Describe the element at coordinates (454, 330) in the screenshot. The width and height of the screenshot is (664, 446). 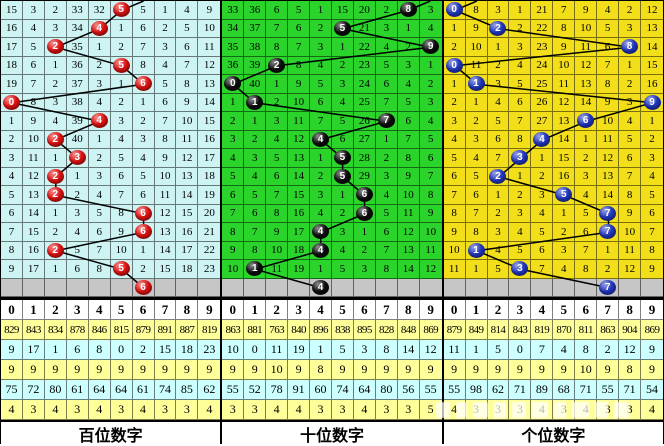
I see `appear-total-row-cell: 879` at that location.